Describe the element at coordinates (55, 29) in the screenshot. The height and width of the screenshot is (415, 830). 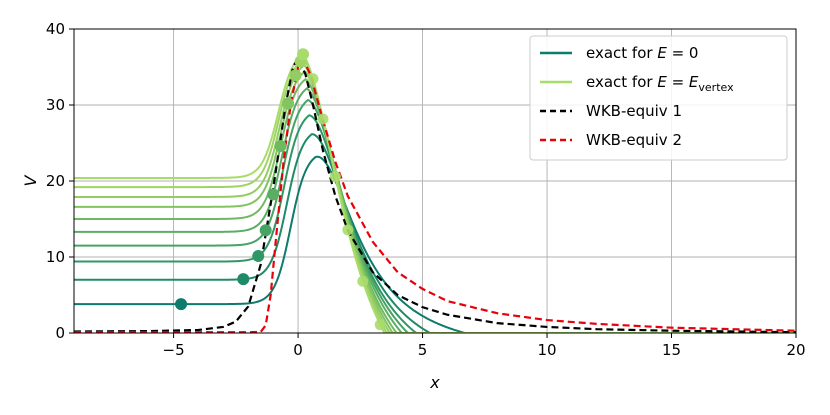
I see `y-tick-label: 40` at that location.